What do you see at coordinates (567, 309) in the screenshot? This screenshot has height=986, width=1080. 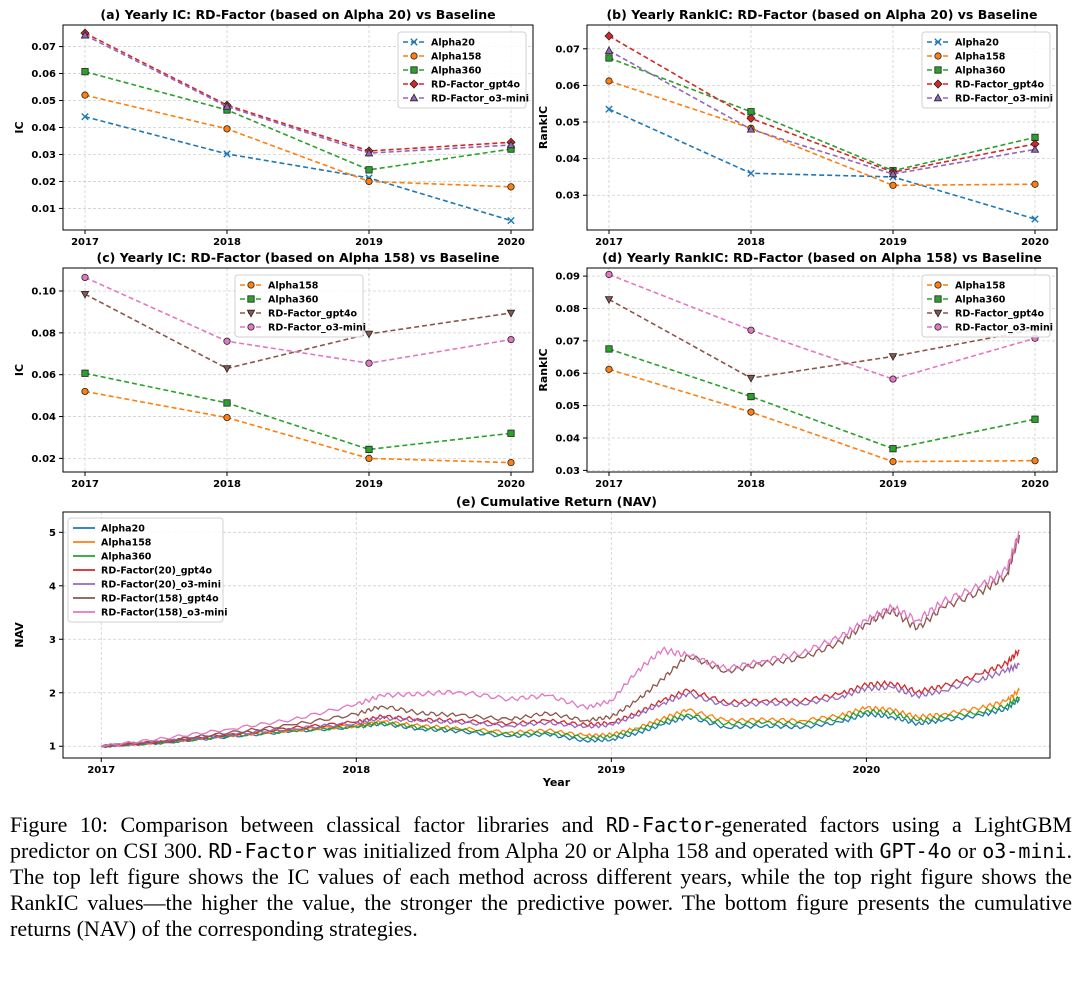 I see `y-tick-label: 0.08` at bounding box center [567, 309].